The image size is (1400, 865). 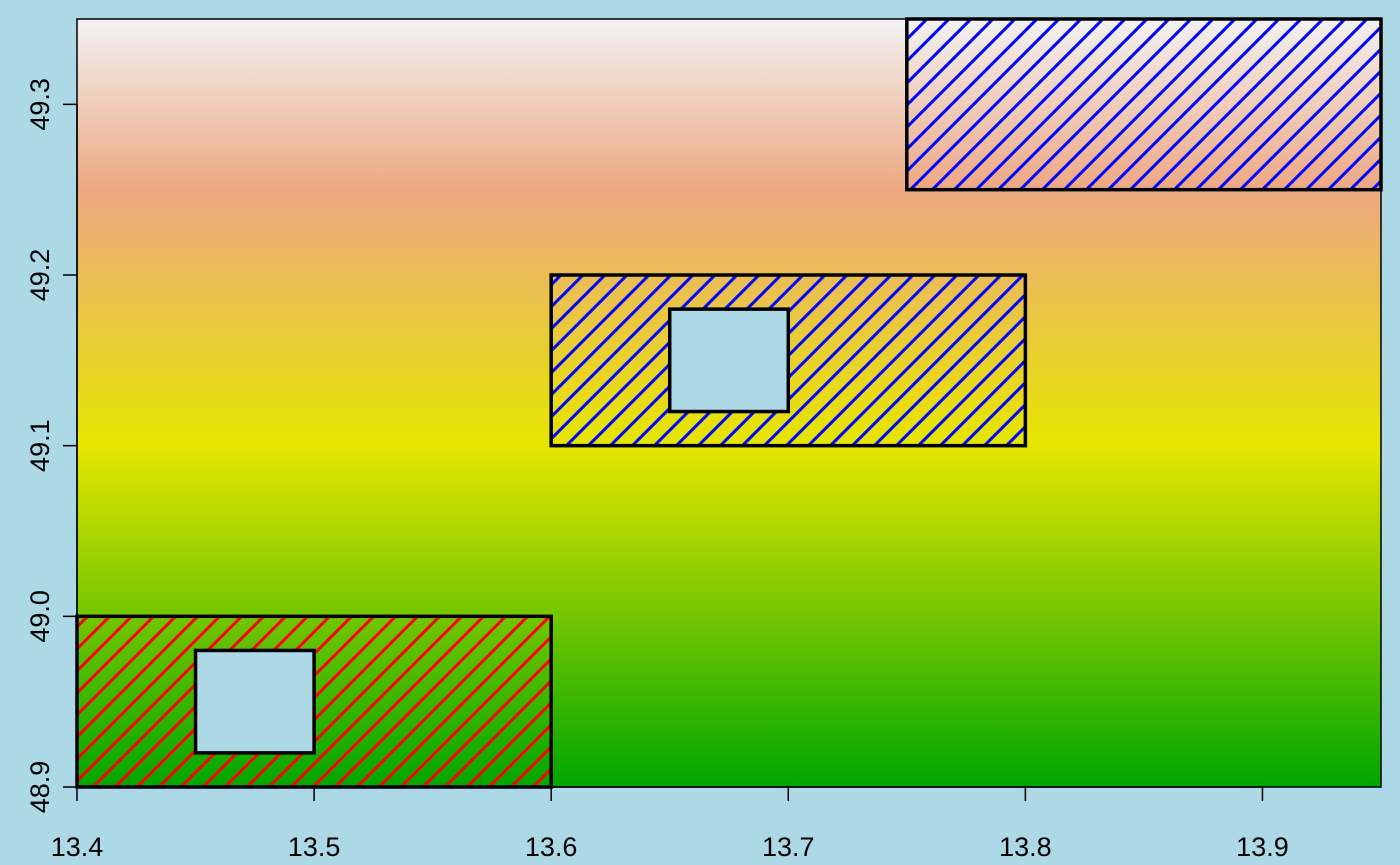 I want to click on polygon-3-hatch, so click(x=1143, y=104).